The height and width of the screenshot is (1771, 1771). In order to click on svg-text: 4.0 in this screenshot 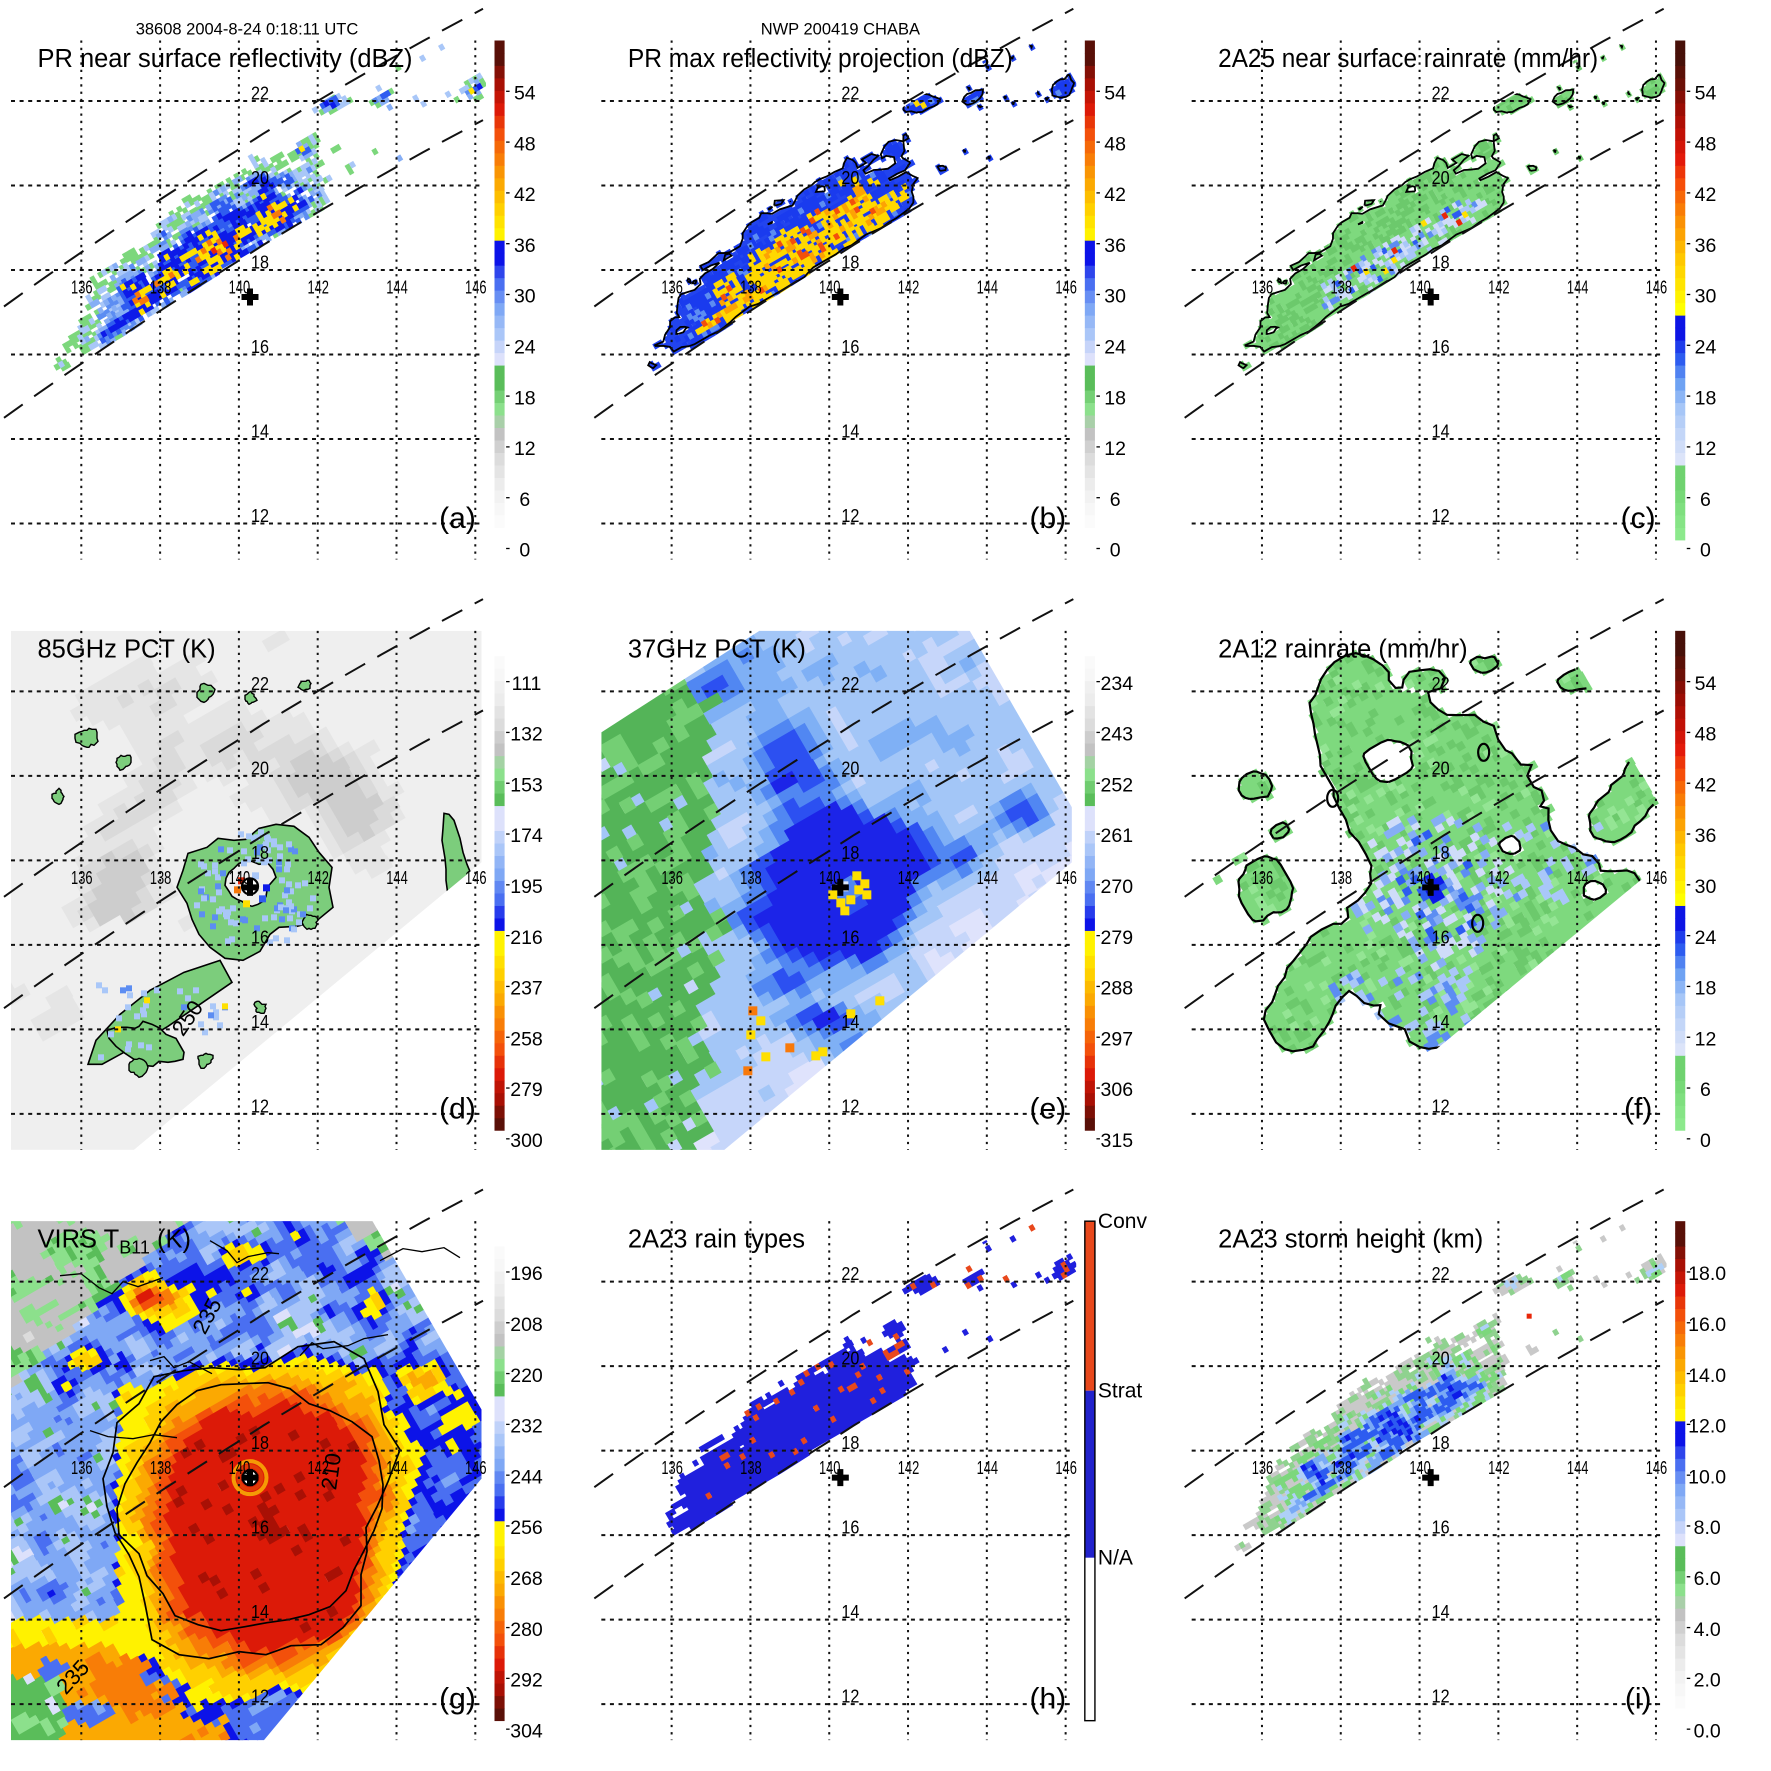, I will do `click(1707, 1630)`.